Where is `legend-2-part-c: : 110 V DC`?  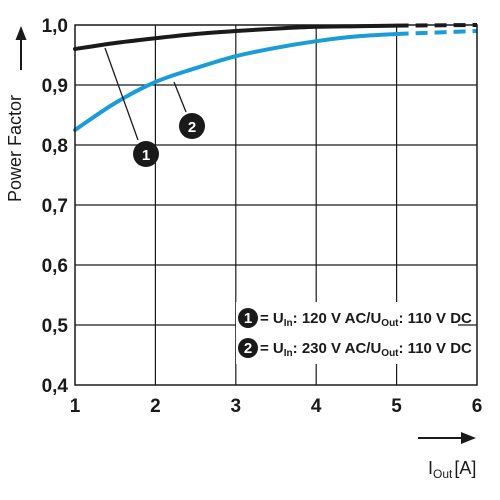
legend-2-part-c: : 110 V DC is located at coordinates (436, 348).